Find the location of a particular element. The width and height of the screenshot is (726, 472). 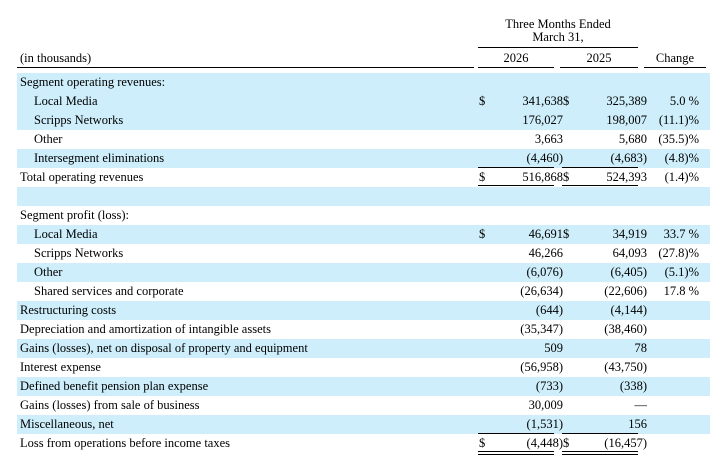

year-2025-rule is located at coordinates (599, 67).